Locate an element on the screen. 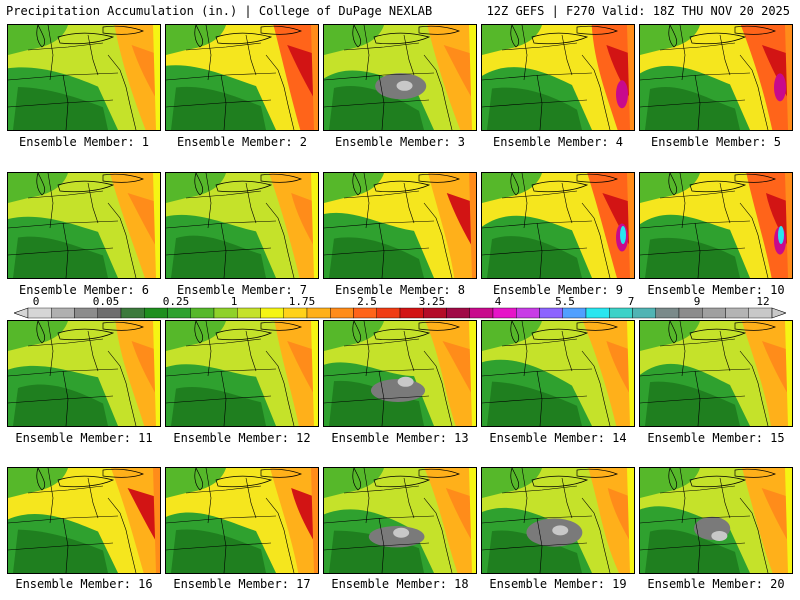 This screenshot has width=800, height=600. ensemble-member-label: Ensemble Member: 16 is located at coordinates (84, 584).